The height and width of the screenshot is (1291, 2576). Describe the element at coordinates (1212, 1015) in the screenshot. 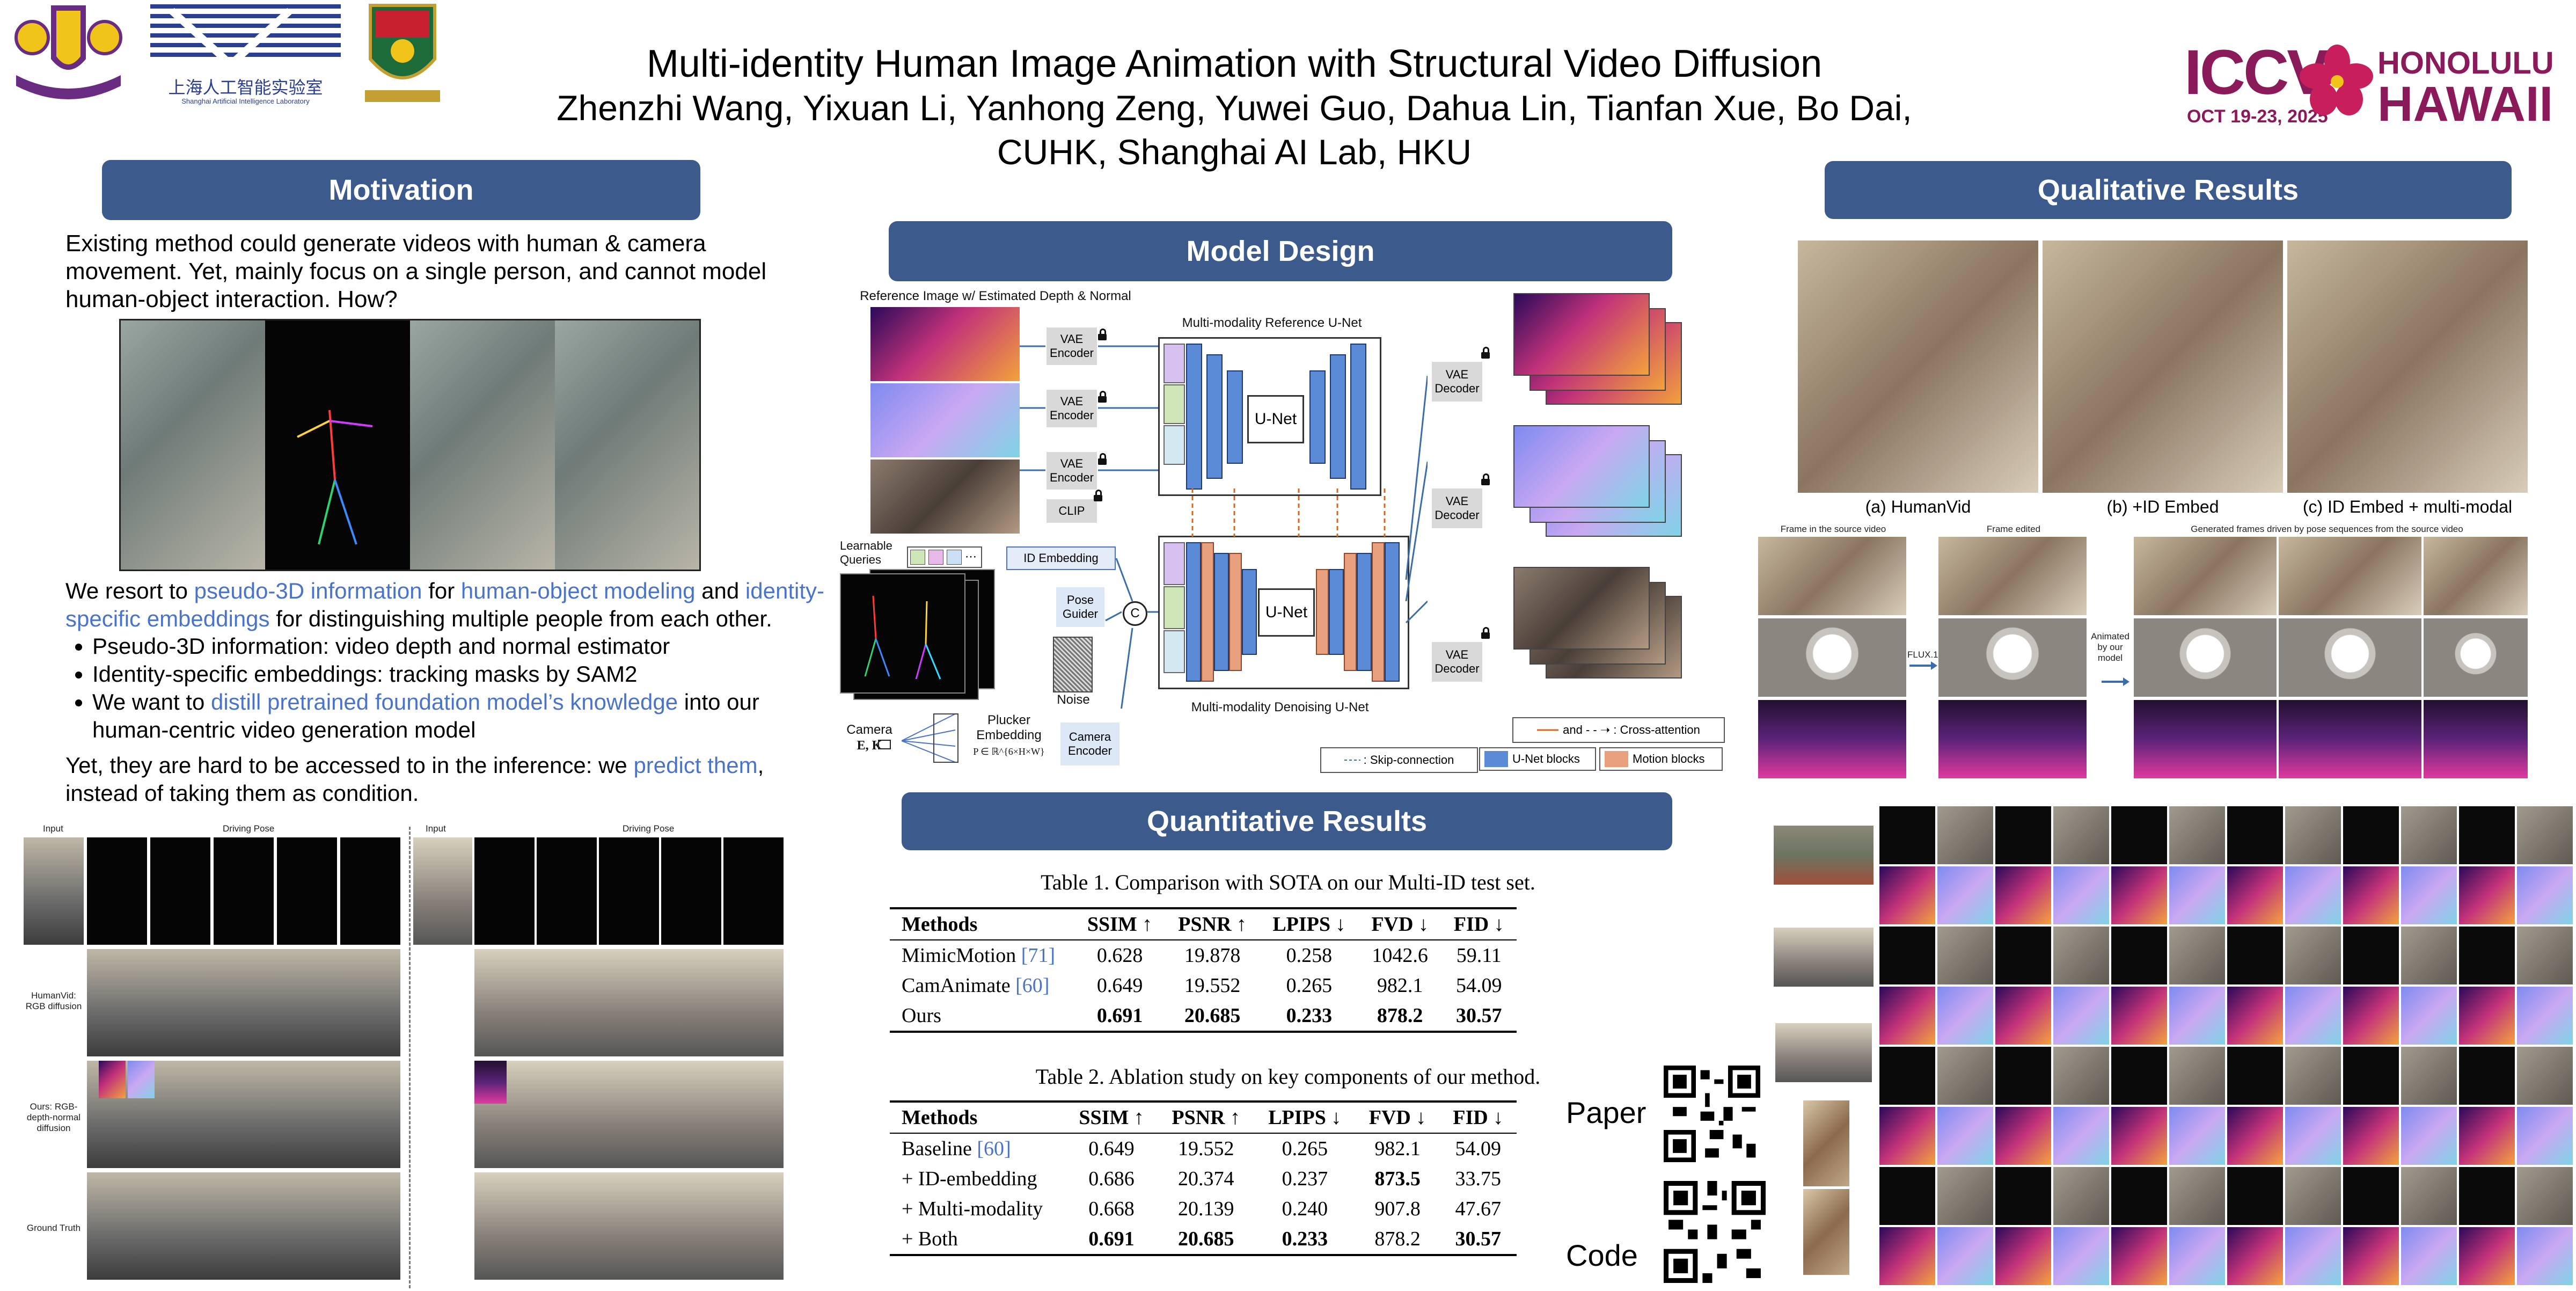

I see `table-cell: 20.685` at that location.